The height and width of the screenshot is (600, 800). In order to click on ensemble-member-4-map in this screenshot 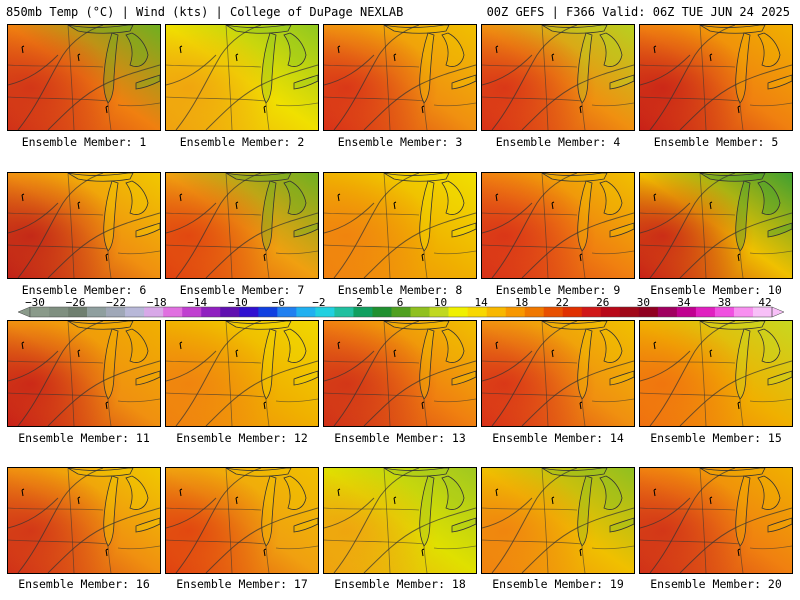, I will do `click(558, 77)`.